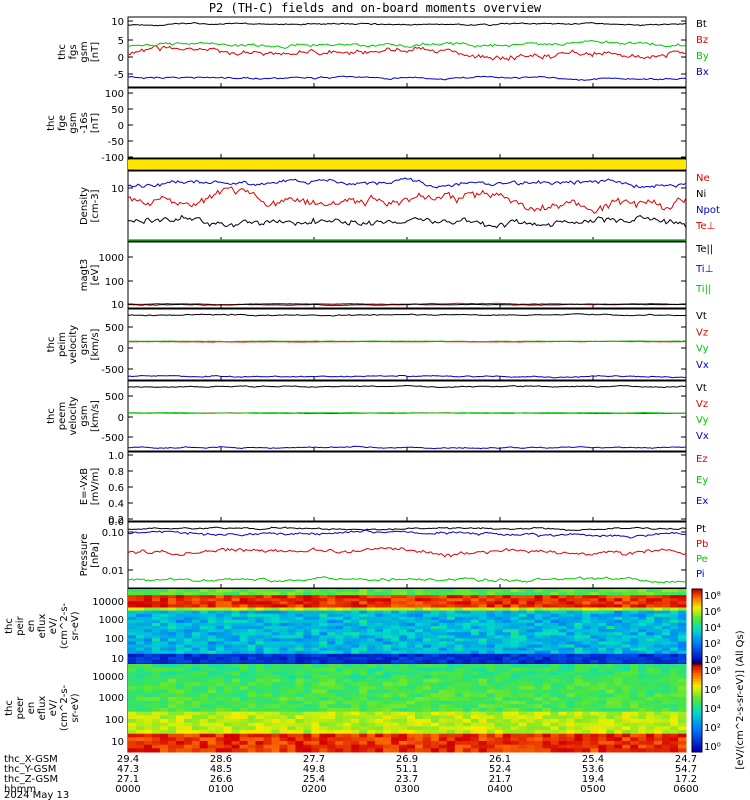 This screenshot has height=800, width=750. What do you see at coordinates (499, 789) in the screenshot?
I see `xaxis-value-3-4: 0400` at bounding box center [499, 789].